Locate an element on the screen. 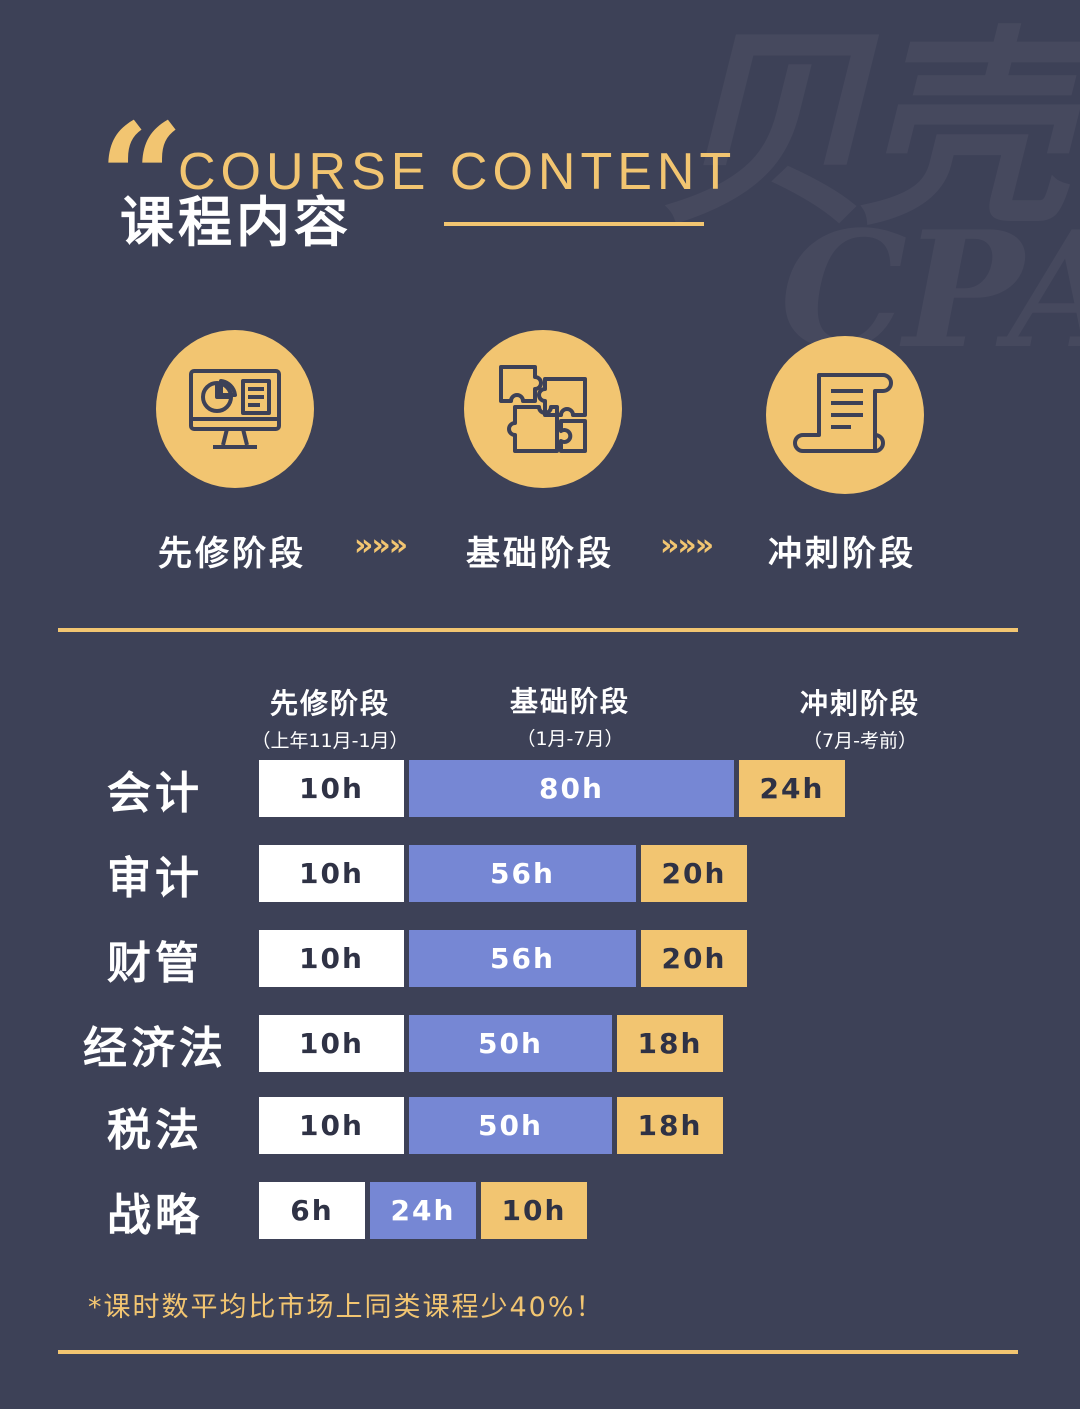 The width and height of the screenshot is (1080, 1409). stage-label-pre: 先修阶段 is located at coordinates (232, 554).